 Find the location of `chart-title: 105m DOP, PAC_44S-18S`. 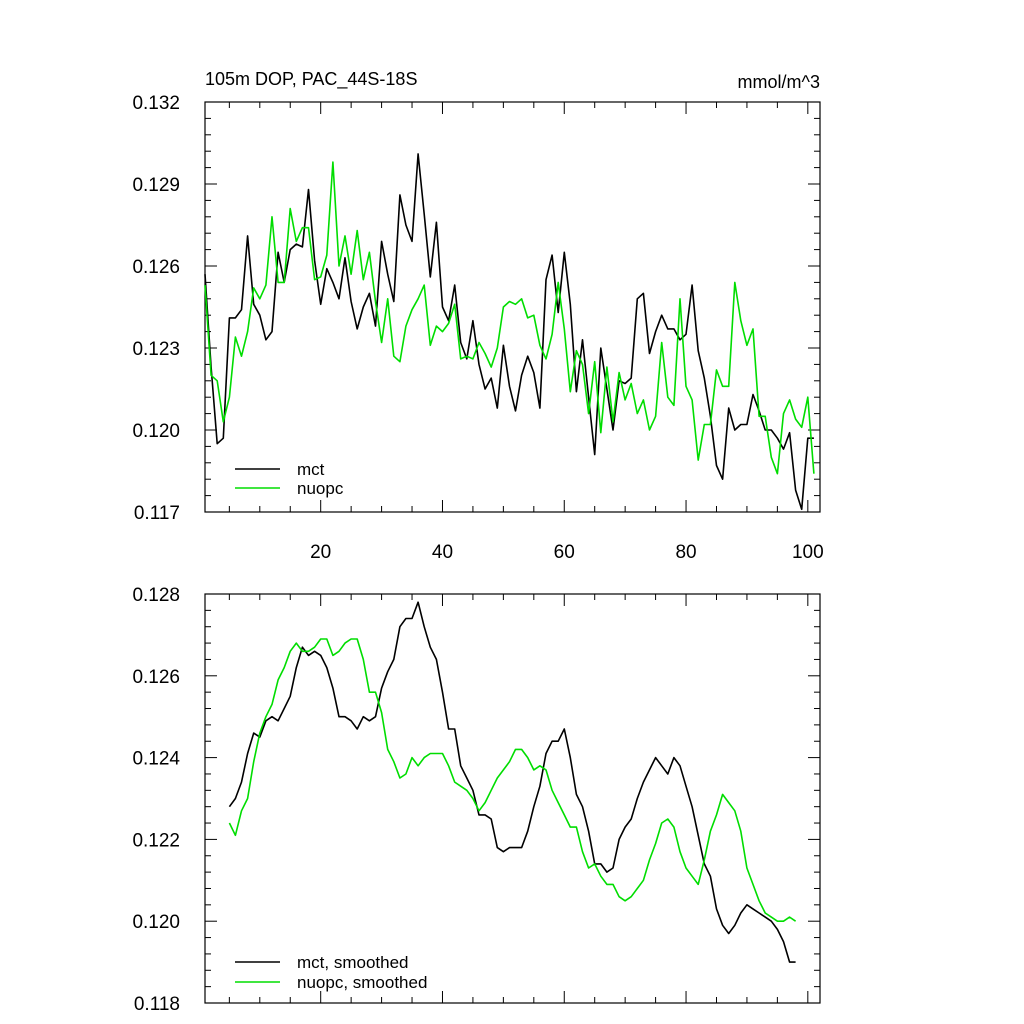

chart-title: 105m DOP, PAC_44S-18S is located at coordinates (311, 79).